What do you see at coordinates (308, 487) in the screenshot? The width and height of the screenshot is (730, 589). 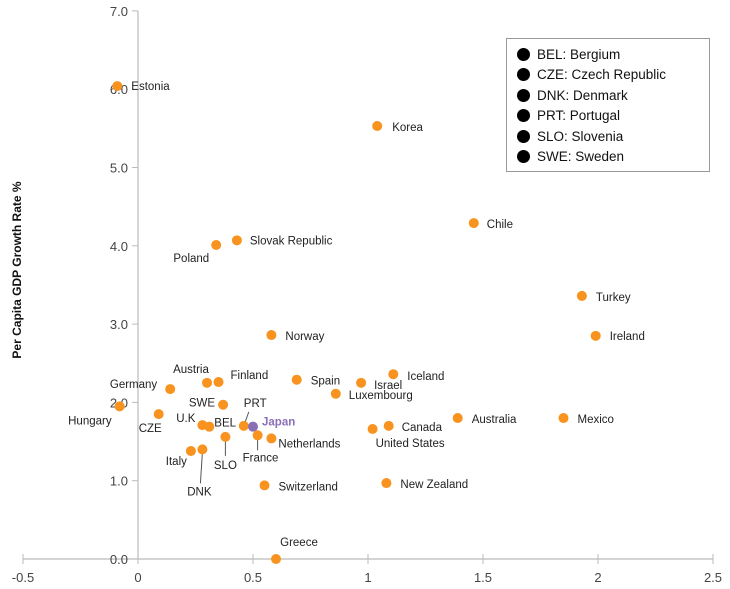 I see `point-label: Switzerland` at bounding box center [308, 487].